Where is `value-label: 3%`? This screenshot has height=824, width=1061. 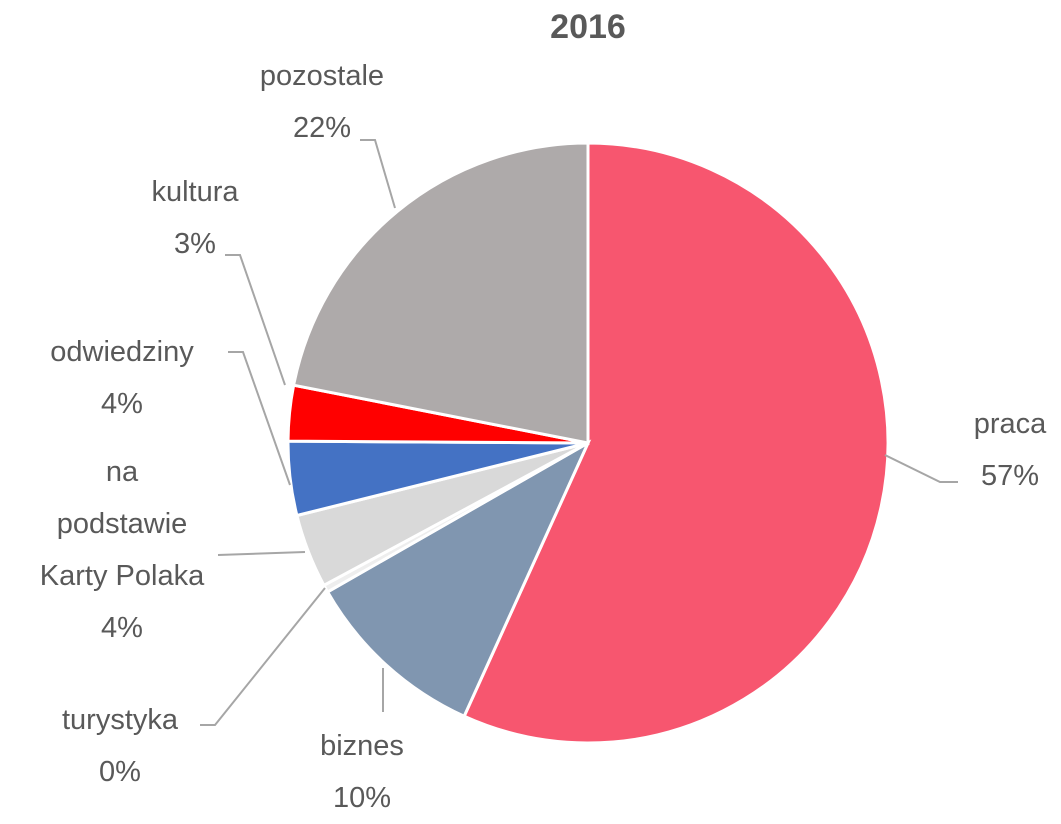 value-label: 3% is located at coordinates (195, 244).